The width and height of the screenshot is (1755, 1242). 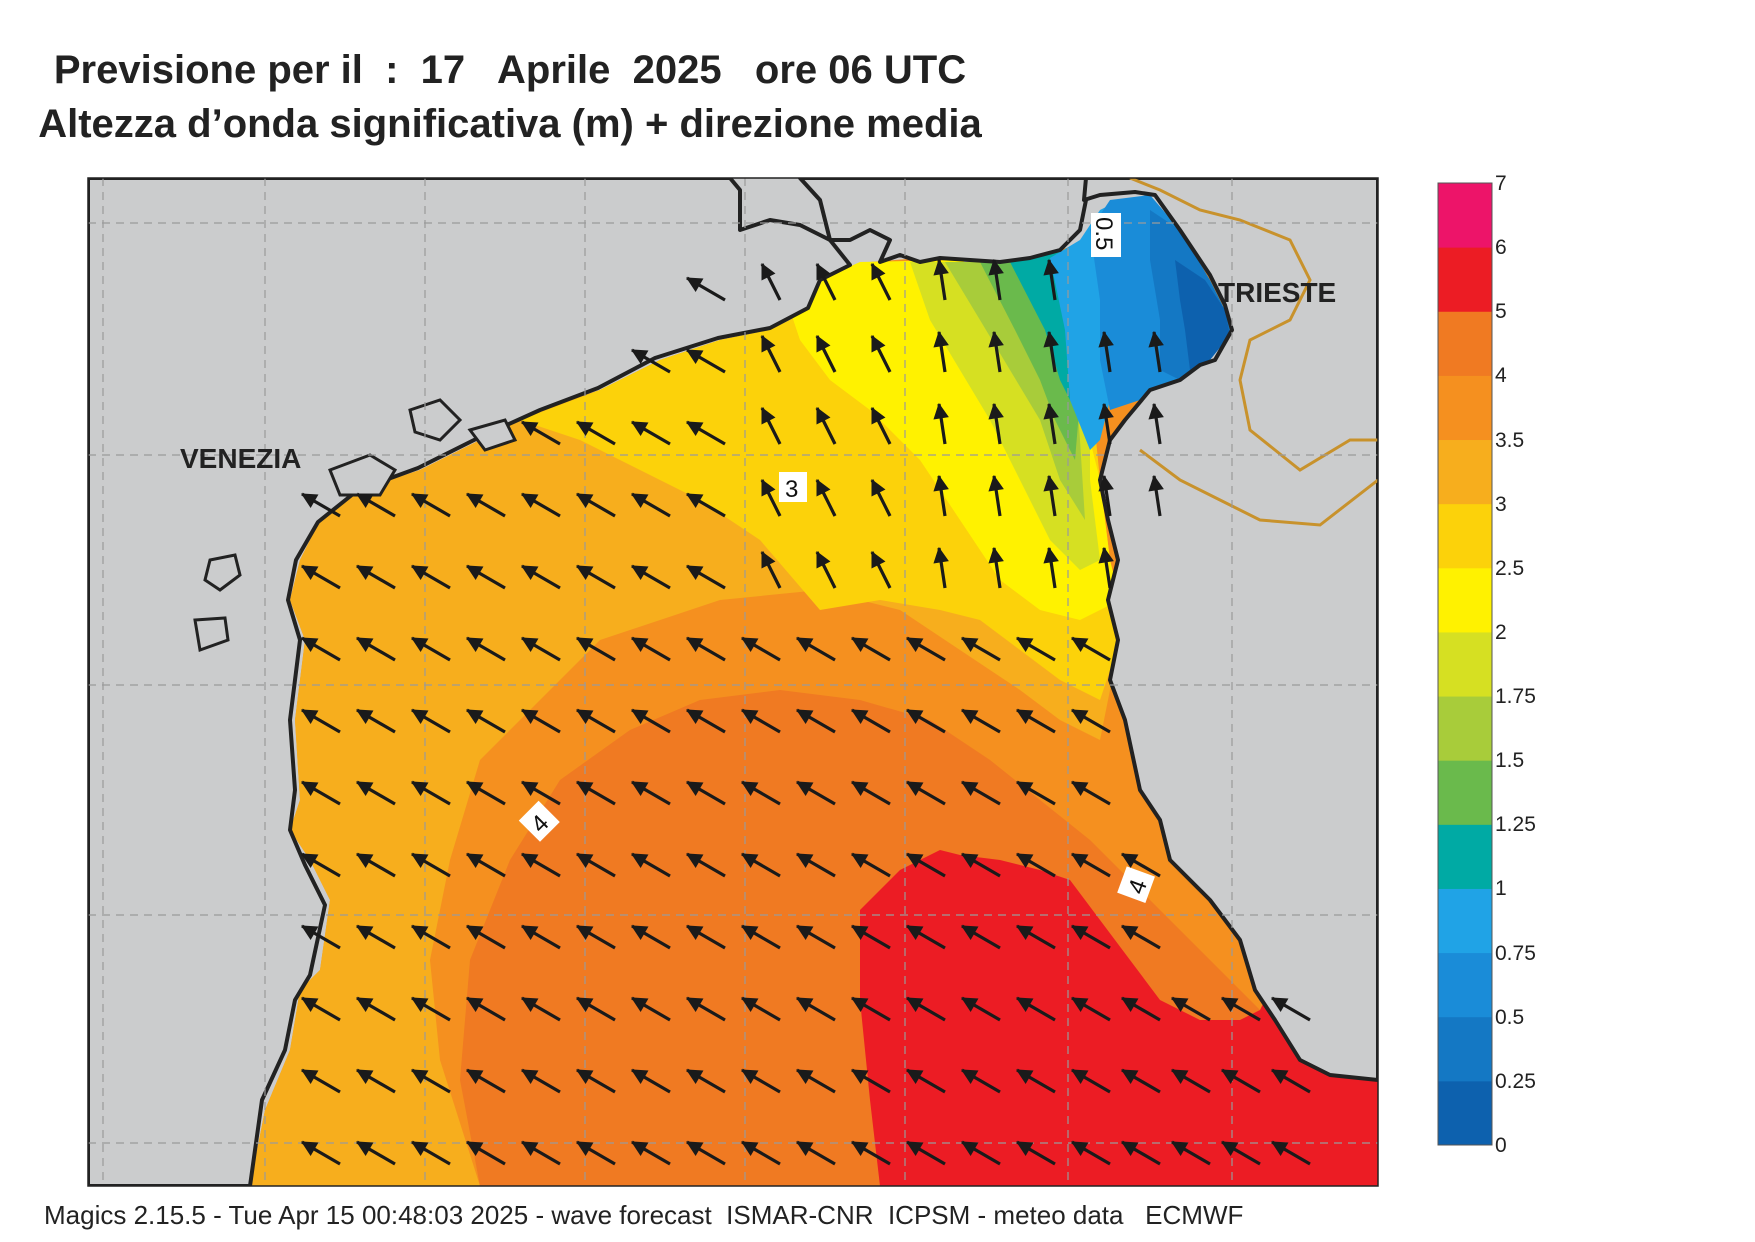 What do you see at coordinates (1510, 568) in the screenshot?
I see `legend-tick-label: 2.5` at bounding box center [1510, 568].